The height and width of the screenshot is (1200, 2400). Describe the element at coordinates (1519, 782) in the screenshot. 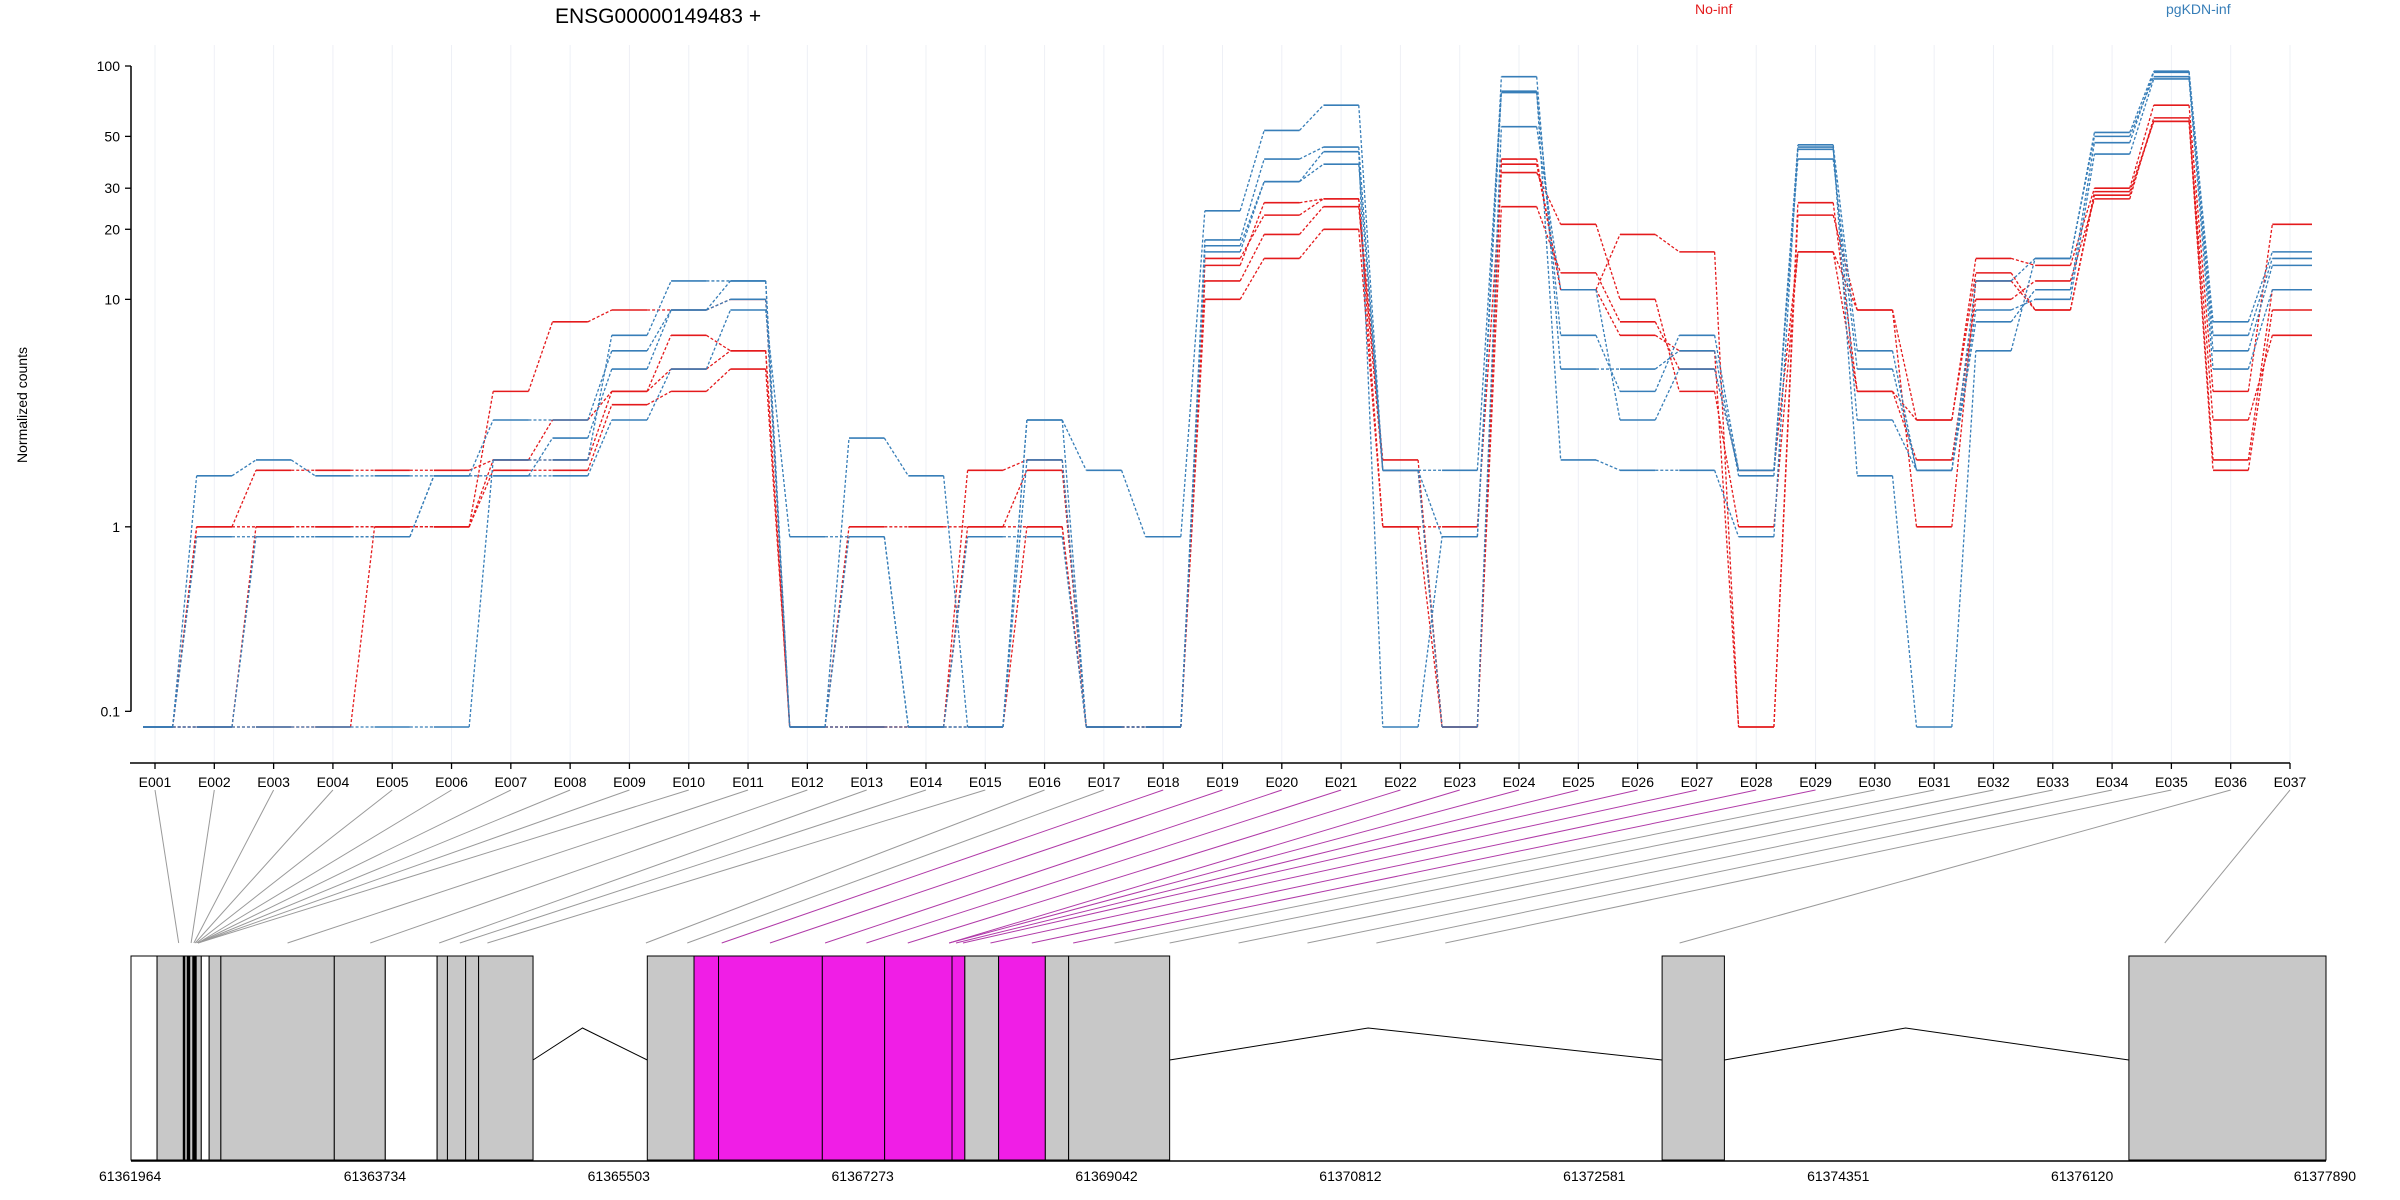

I see `x-tick-label: E024` at that location.